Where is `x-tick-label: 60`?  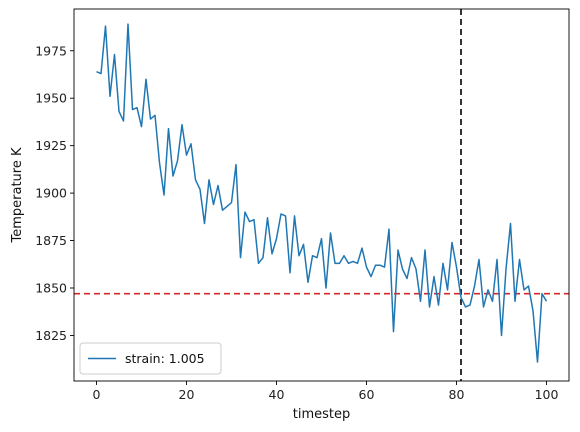
x-tick-label: 60 is located at coordinates (367, 394).